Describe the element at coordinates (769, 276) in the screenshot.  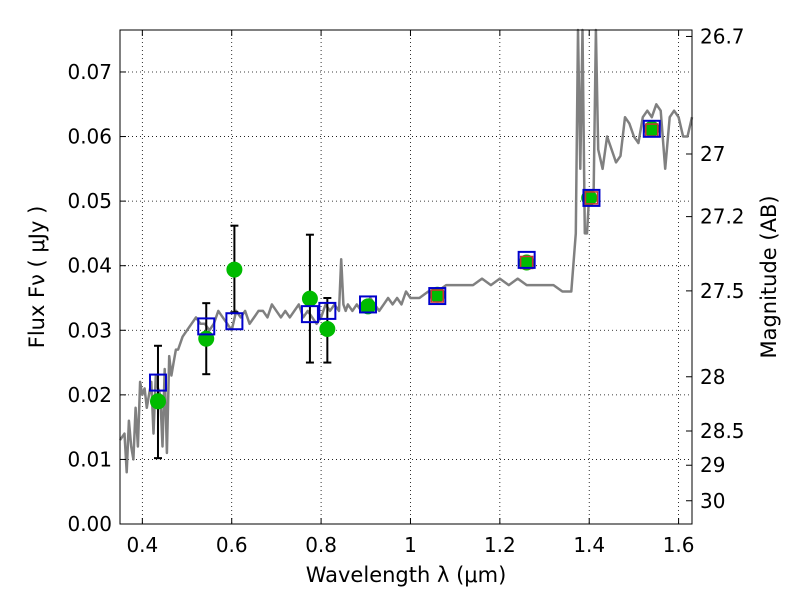
I see `y2-axis-label: Magnitude (AB)` at that location.